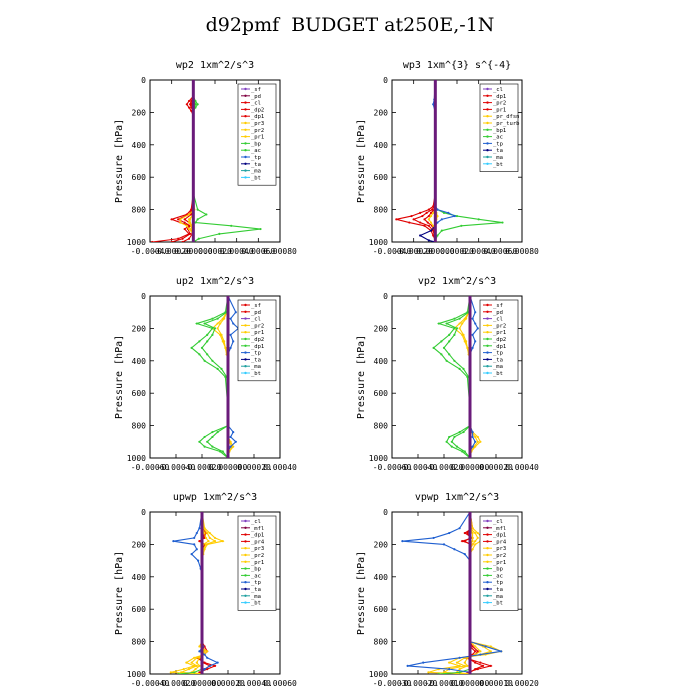  What do you see at coordinates (444, 683) in the screenshot?
I see `x-tick-label: -0.00010` at bounding box center [444, 683].